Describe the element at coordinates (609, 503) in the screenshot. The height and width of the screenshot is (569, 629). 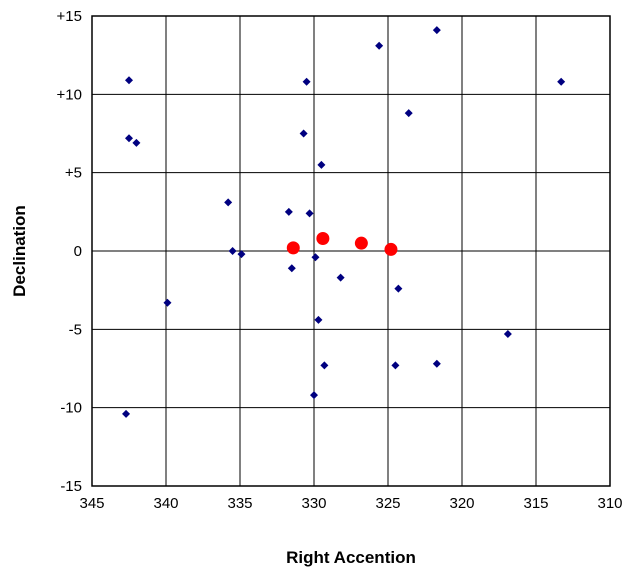
I see `x-tick-label: 310` at that location.